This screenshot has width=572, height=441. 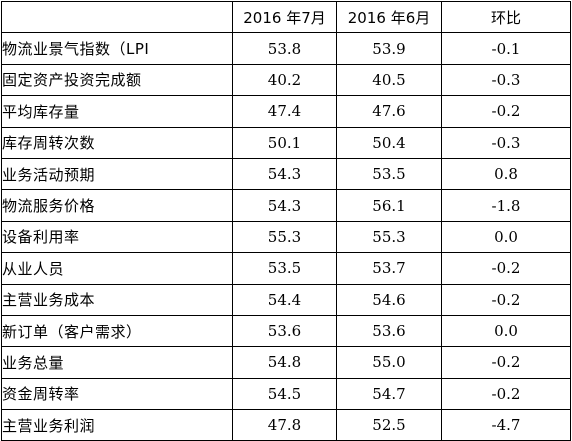 I want to click on july-value: 54.4, so click(x=284, y=299).